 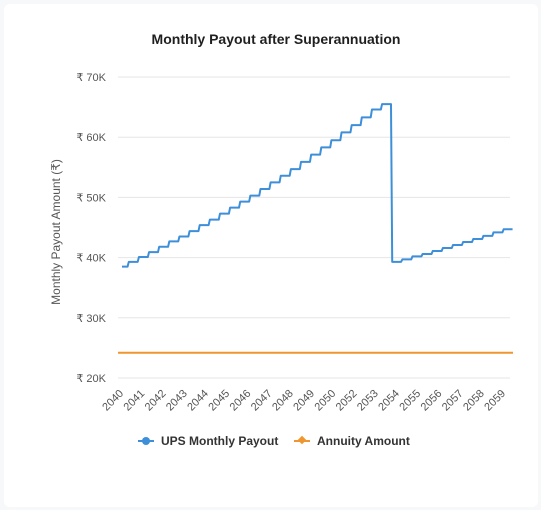 What do you see at coordinates (363, 441) in the screenshot?
I see `legend-annuity-label: Annuity Amount` at bounding box center [363, 441].